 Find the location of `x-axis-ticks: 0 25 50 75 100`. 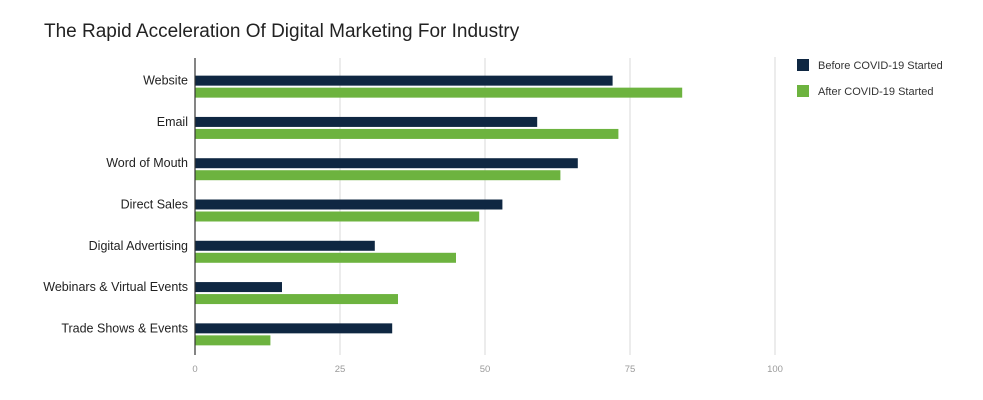

x-axis-ticks: 0 25 50 75 100 is located at coordinates (487, 369).